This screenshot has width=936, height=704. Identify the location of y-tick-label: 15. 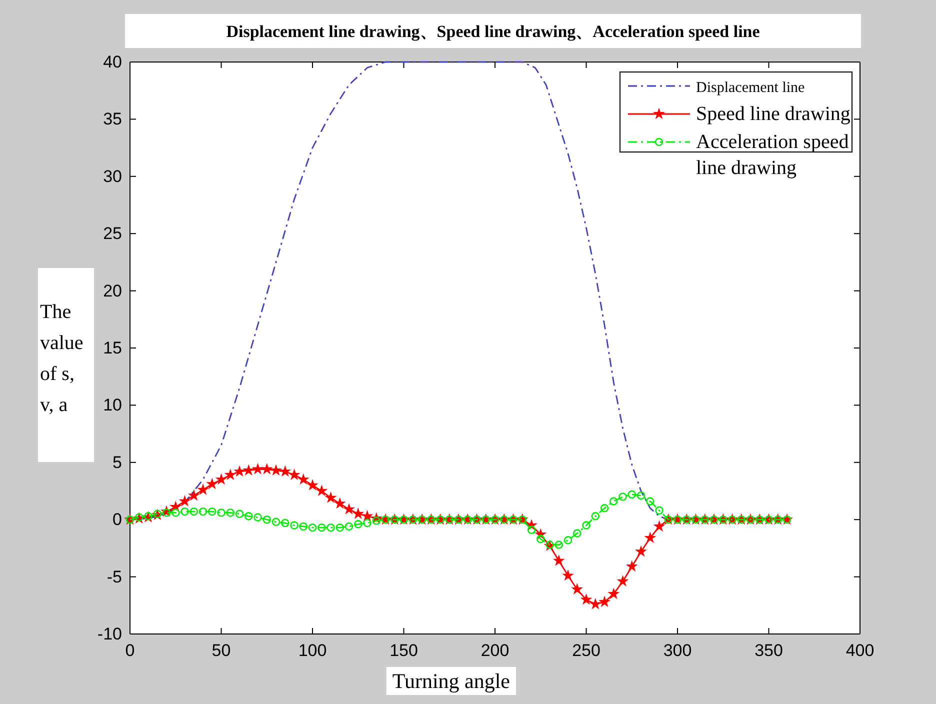
(112, 348).